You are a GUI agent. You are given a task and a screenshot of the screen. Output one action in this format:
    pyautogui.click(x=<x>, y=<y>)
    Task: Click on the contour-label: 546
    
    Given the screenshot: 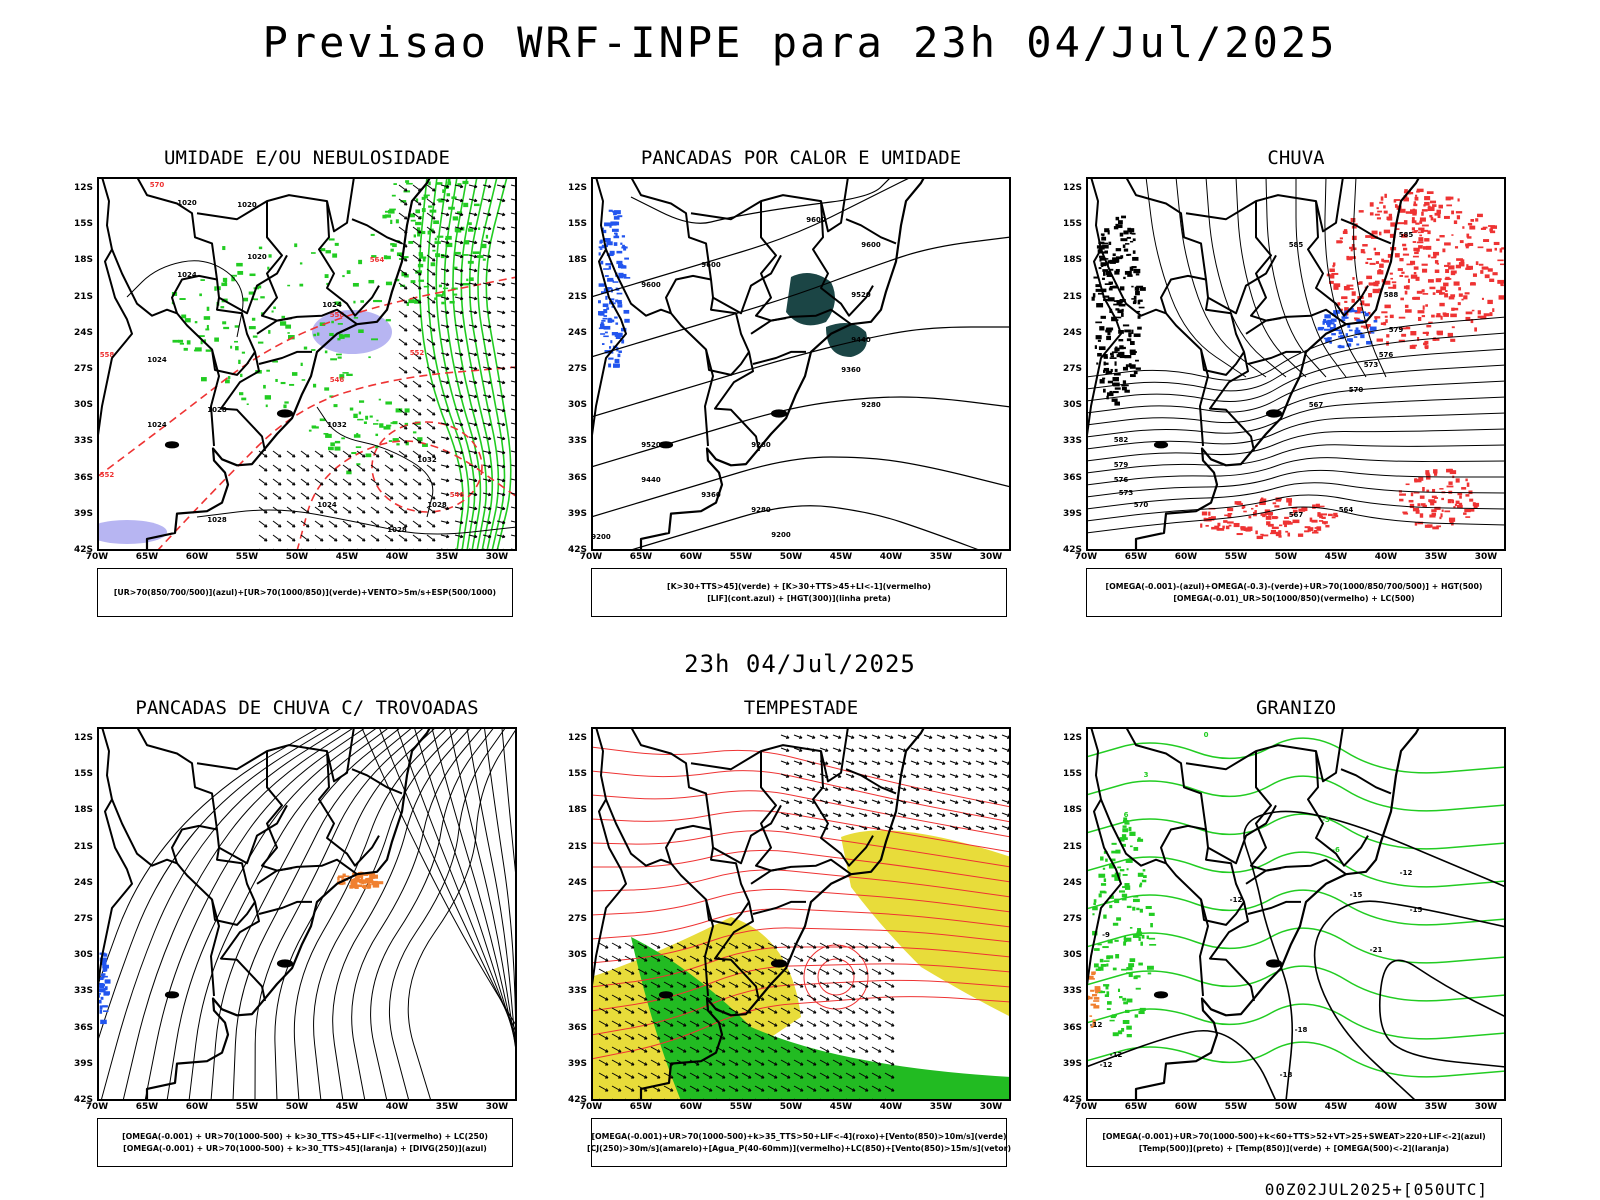 What is the action you would take?
    pyautogui.click(x=337, y=380)
    